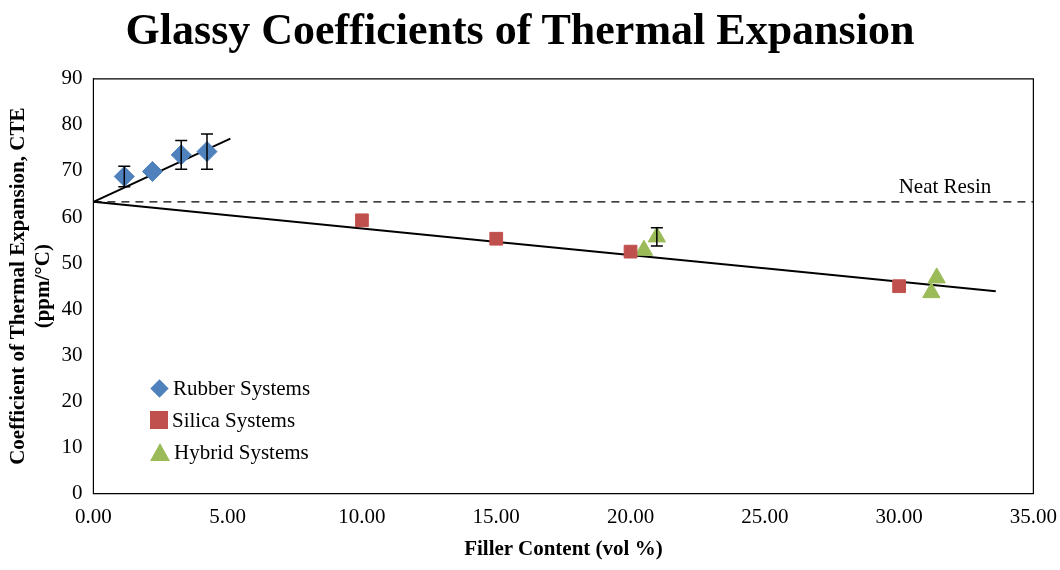 This screenshot has width=1060, height=570. I want to click on y-tick-label: 70, so click(72, 169).